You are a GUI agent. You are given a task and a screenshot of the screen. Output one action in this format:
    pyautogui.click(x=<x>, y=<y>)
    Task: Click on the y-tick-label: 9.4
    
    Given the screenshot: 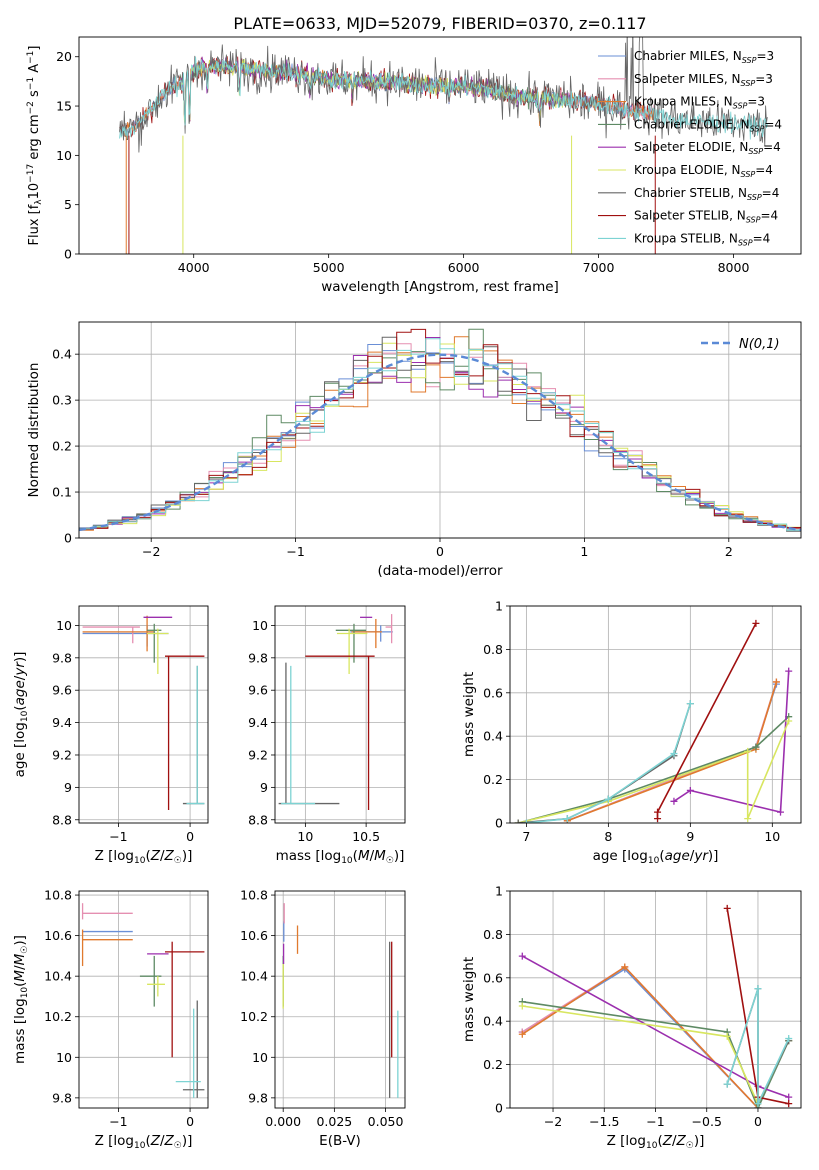 What is the action you would take?
    pyautogui.click(x=258, y=722)
    